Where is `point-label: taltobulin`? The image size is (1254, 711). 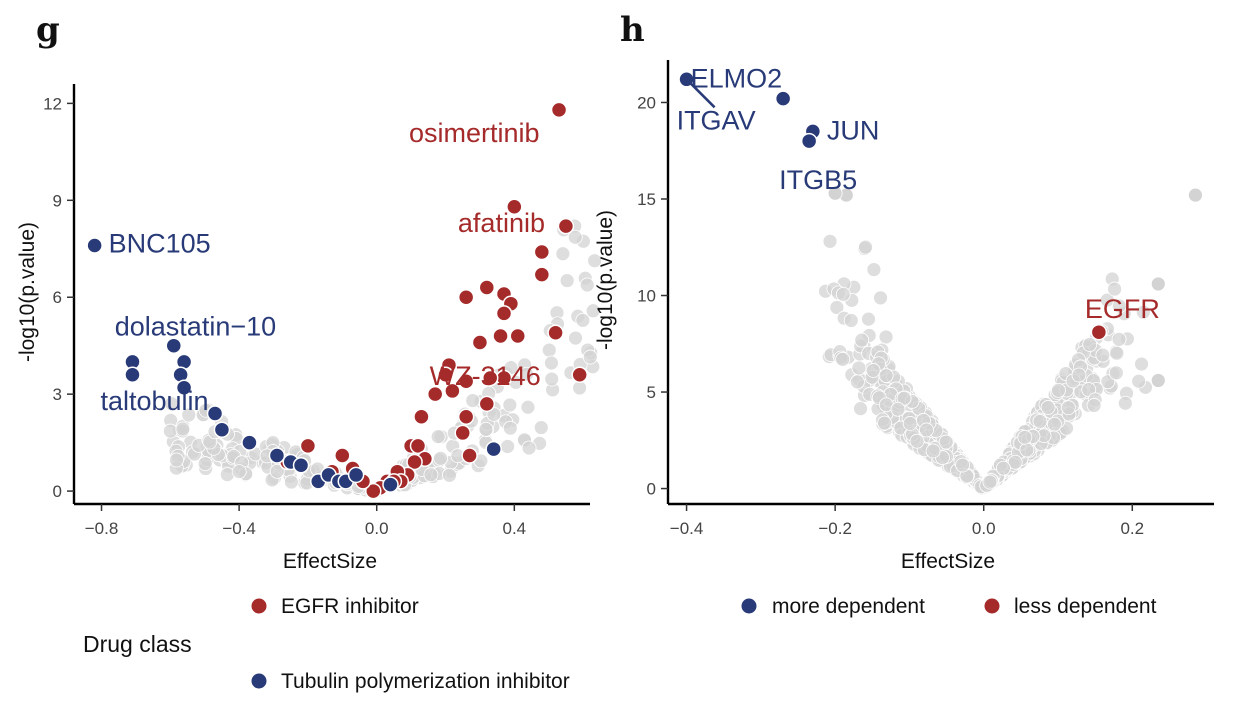
point-label: taltobulin is located at coordinates (154, 401).